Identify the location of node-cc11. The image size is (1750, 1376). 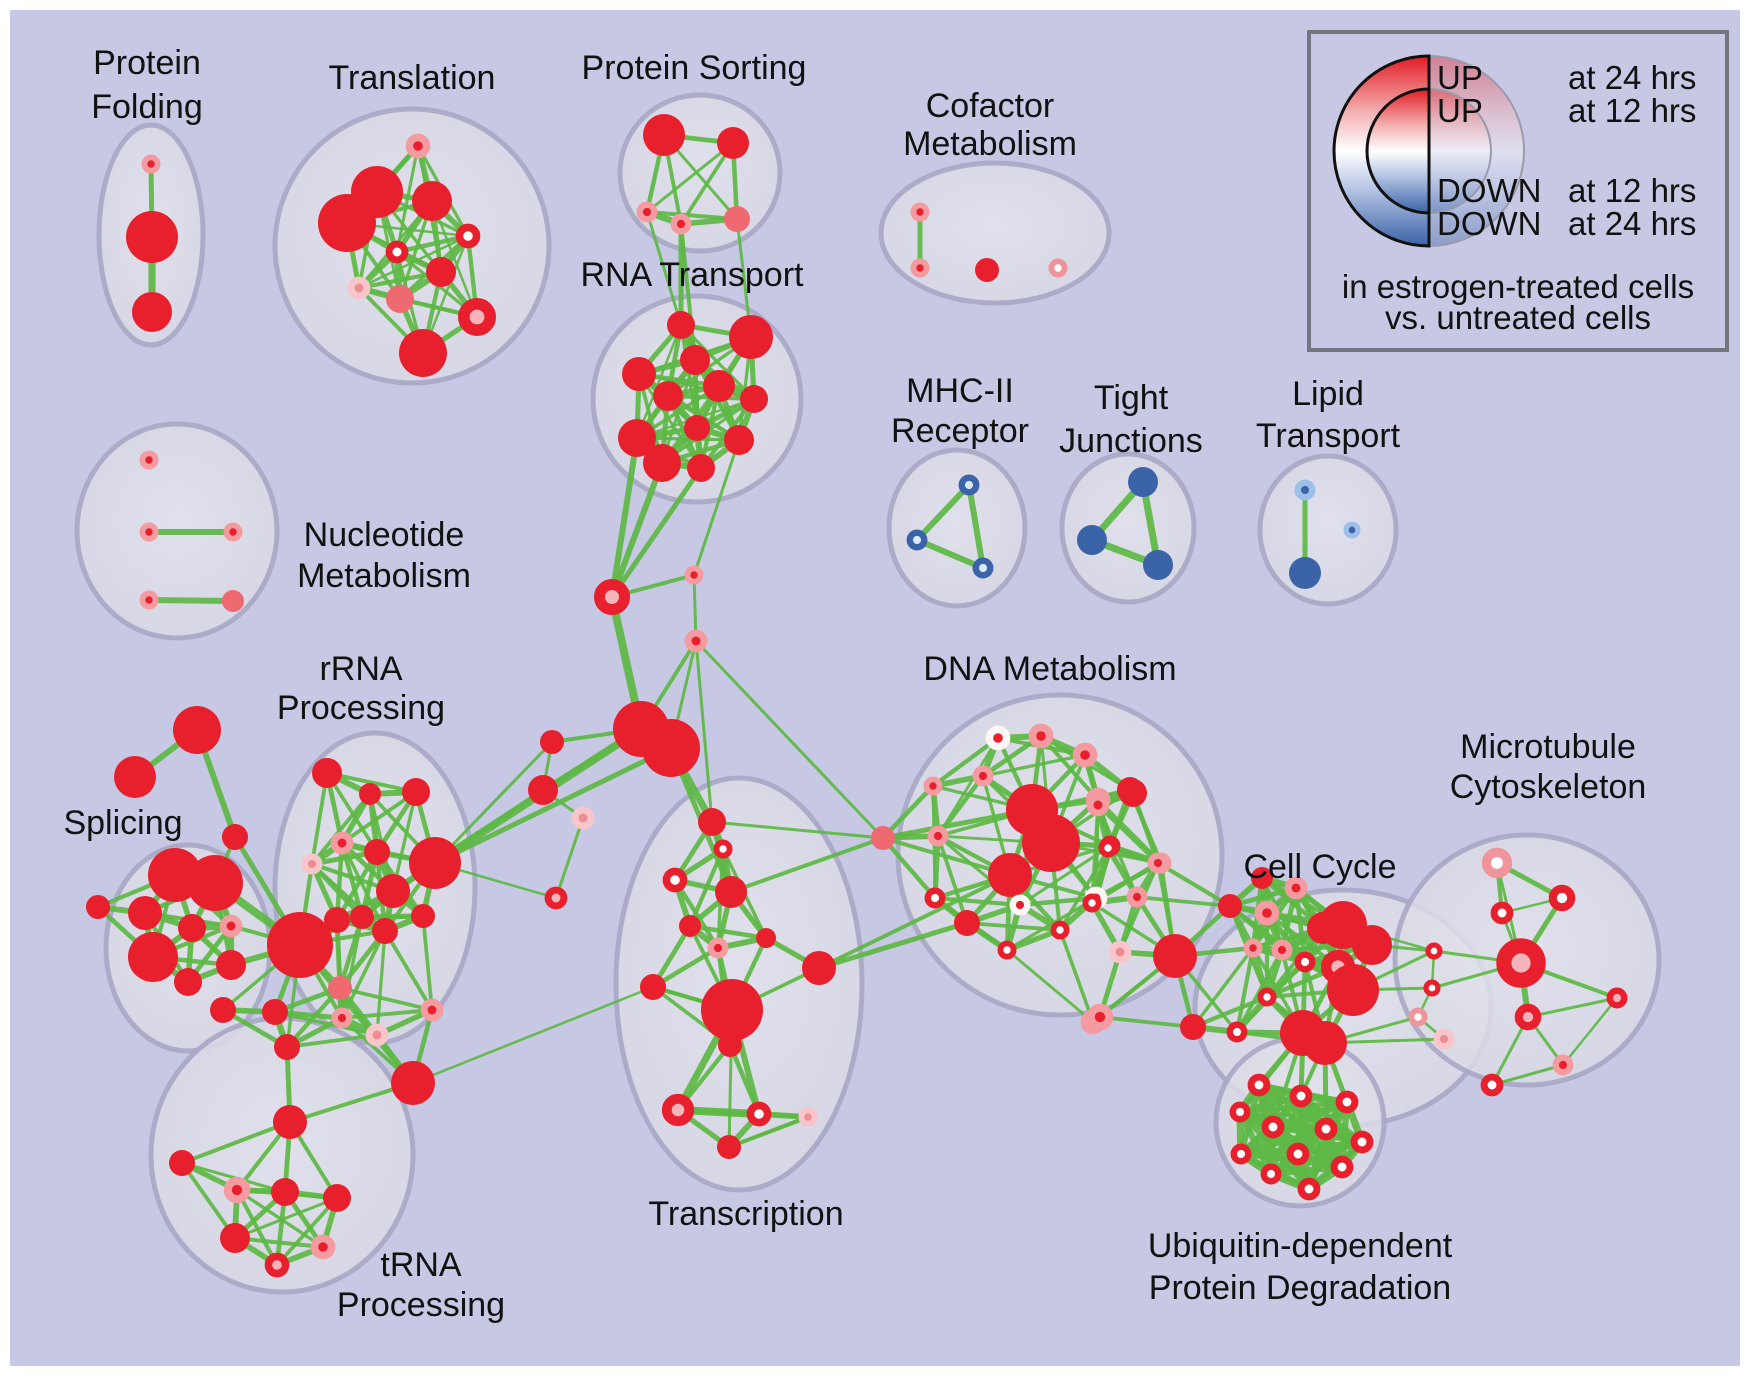
(1253, 948).